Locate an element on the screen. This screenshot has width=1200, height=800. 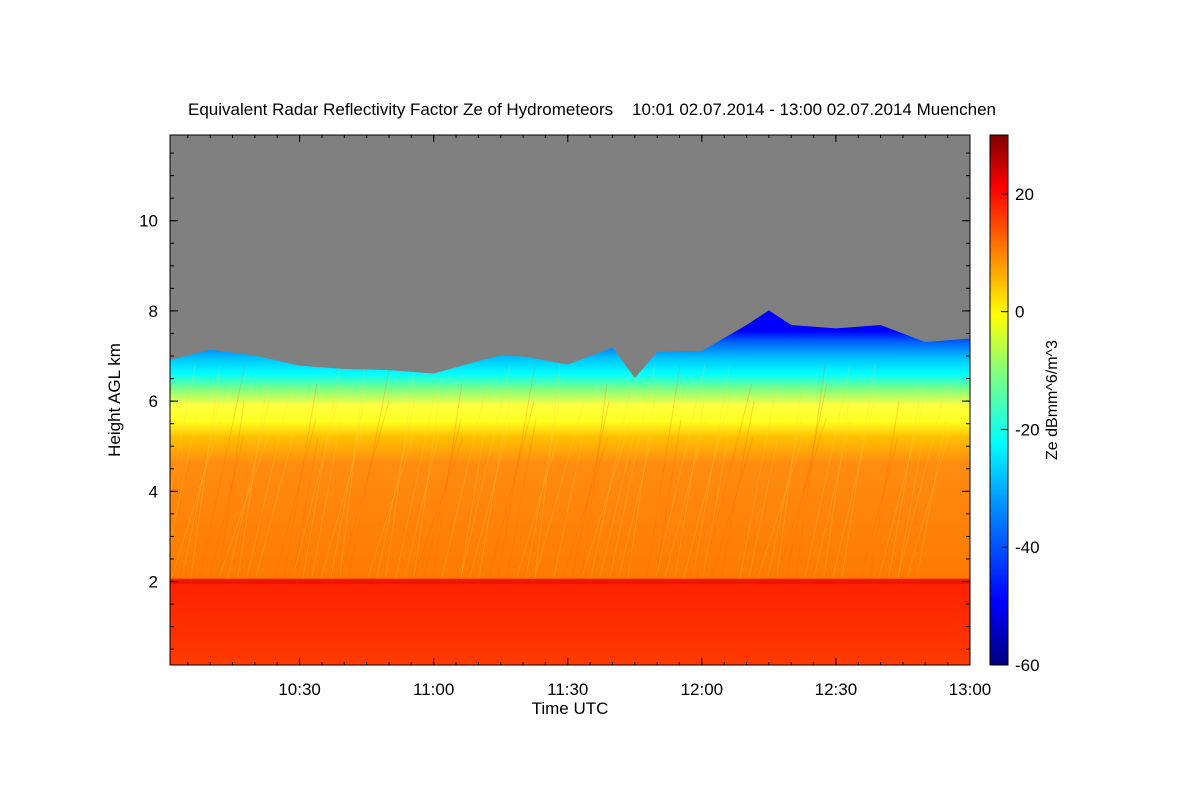
y-axis-label: Height AGL km is located at coordinates (114, 400).